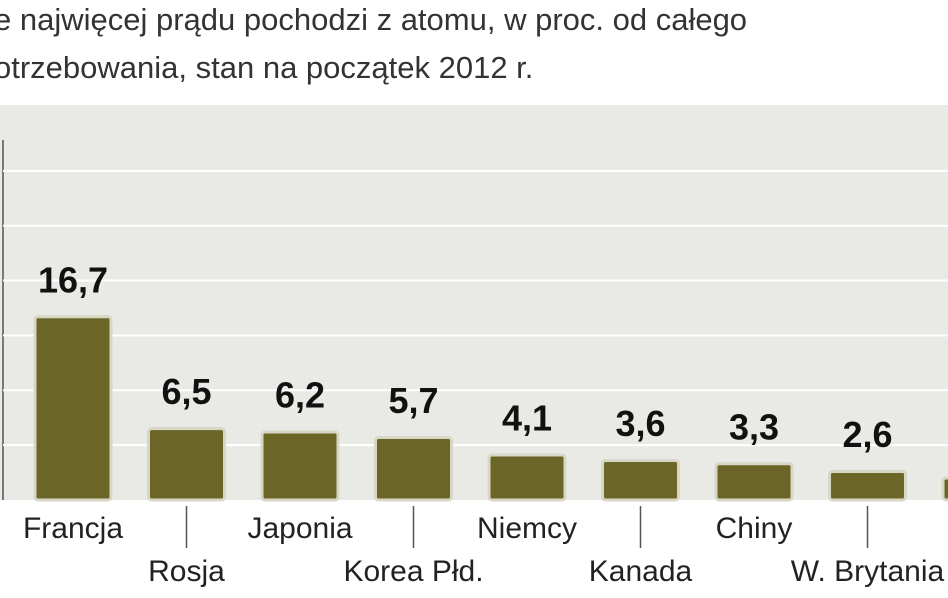 This screenshot has height=598, width=948. What do you see at coordinates (299, 528) in the screenshot?
I see `x-tick-label: Japonia` at bounding box center [299, 528].